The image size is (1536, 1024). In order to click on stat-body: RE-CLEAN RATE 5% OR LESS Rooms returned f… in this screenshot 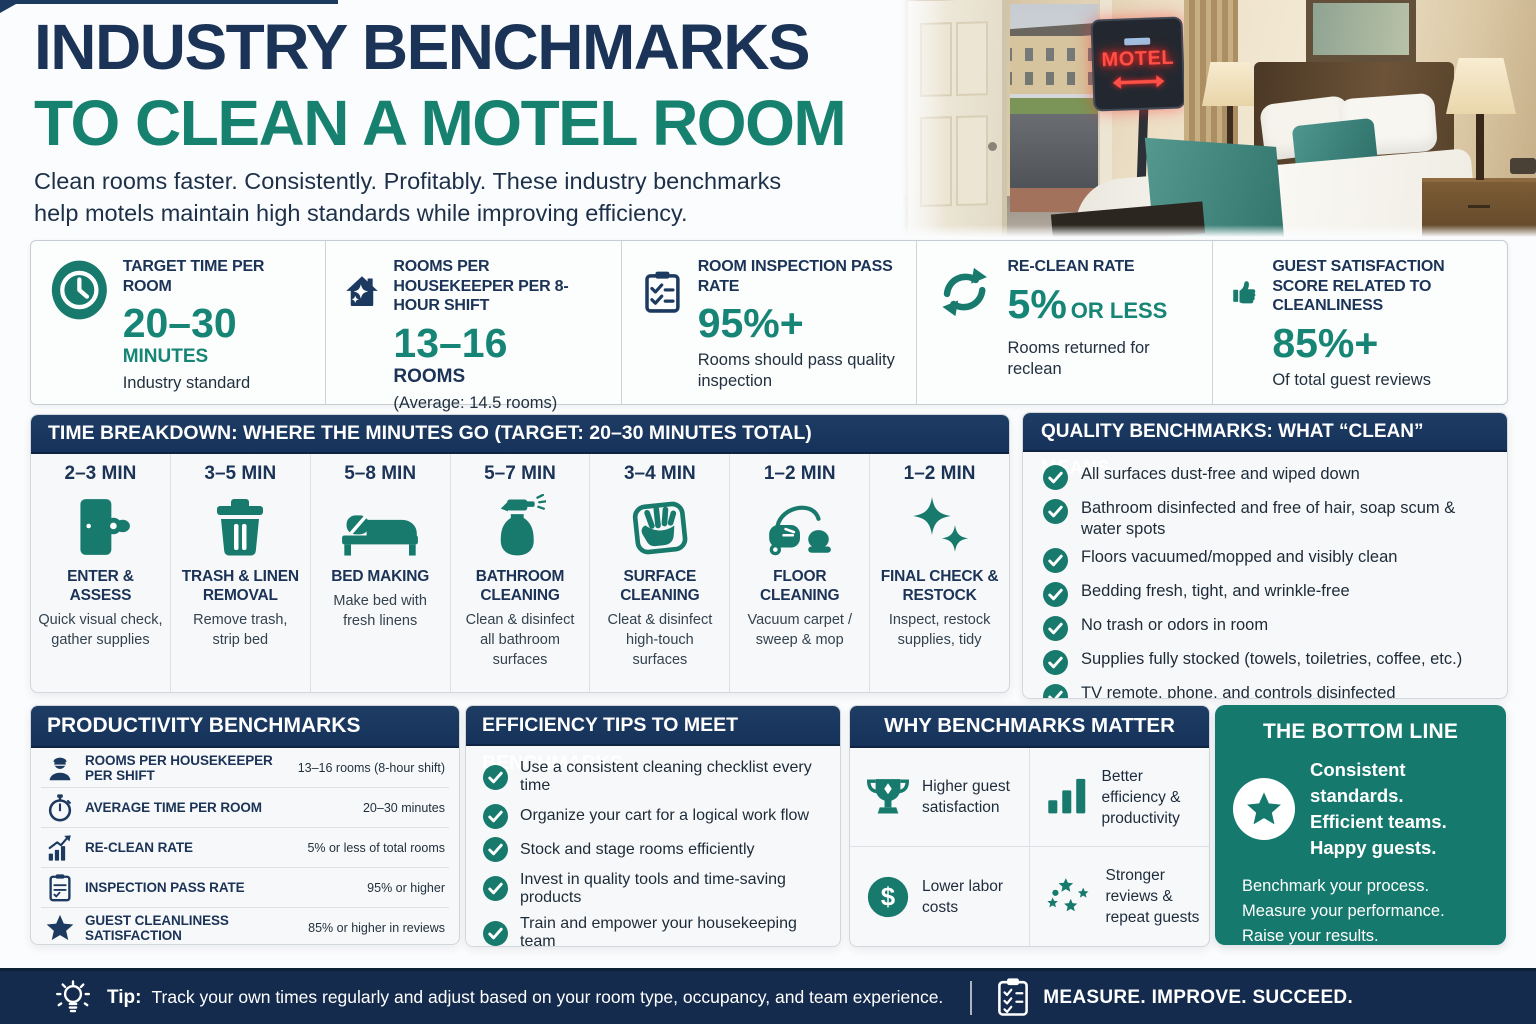, I will do `click(1104, 330)`.